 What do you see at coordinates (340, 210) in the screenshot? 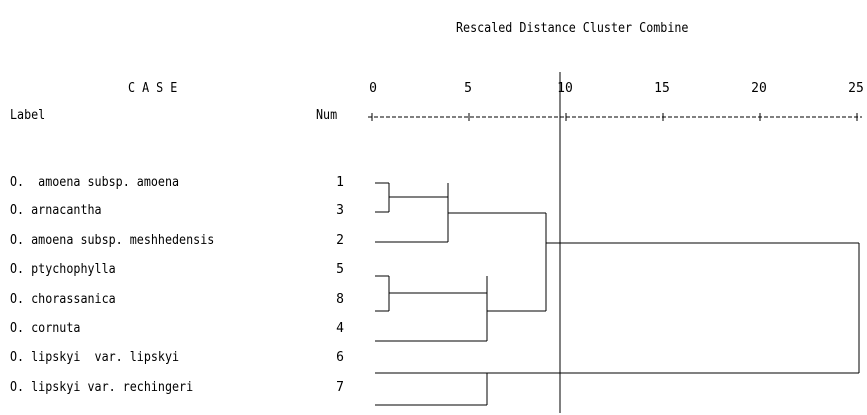
I see `case-num: 3` at bounding box center [340, 210].